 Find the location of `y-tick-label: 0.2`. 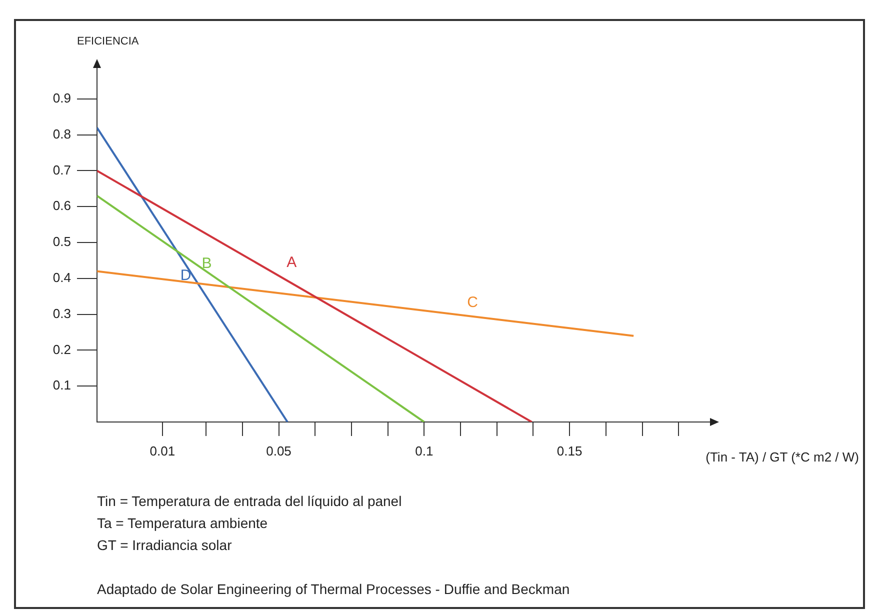

y-tick-label: 0.2 is located at coordinates (61, 349).